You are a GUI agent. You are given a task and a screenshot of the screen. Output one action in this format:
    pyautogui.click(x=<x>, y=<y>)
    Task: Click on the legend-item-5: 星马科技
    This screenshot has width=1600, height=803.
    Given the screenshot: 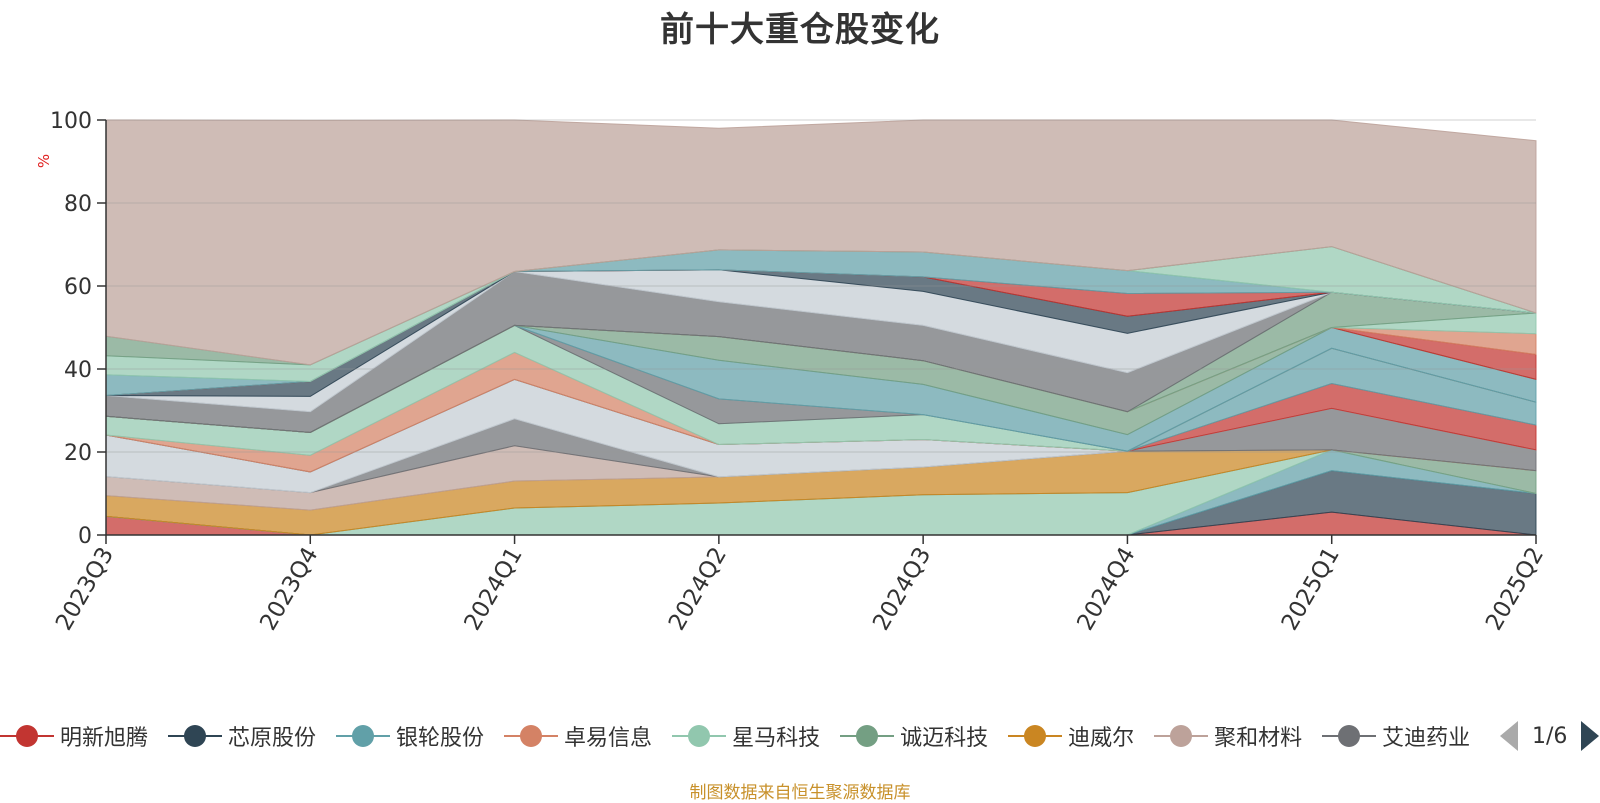 What is the action you would take?
    pyautogui.click(x=746, y=736)
    